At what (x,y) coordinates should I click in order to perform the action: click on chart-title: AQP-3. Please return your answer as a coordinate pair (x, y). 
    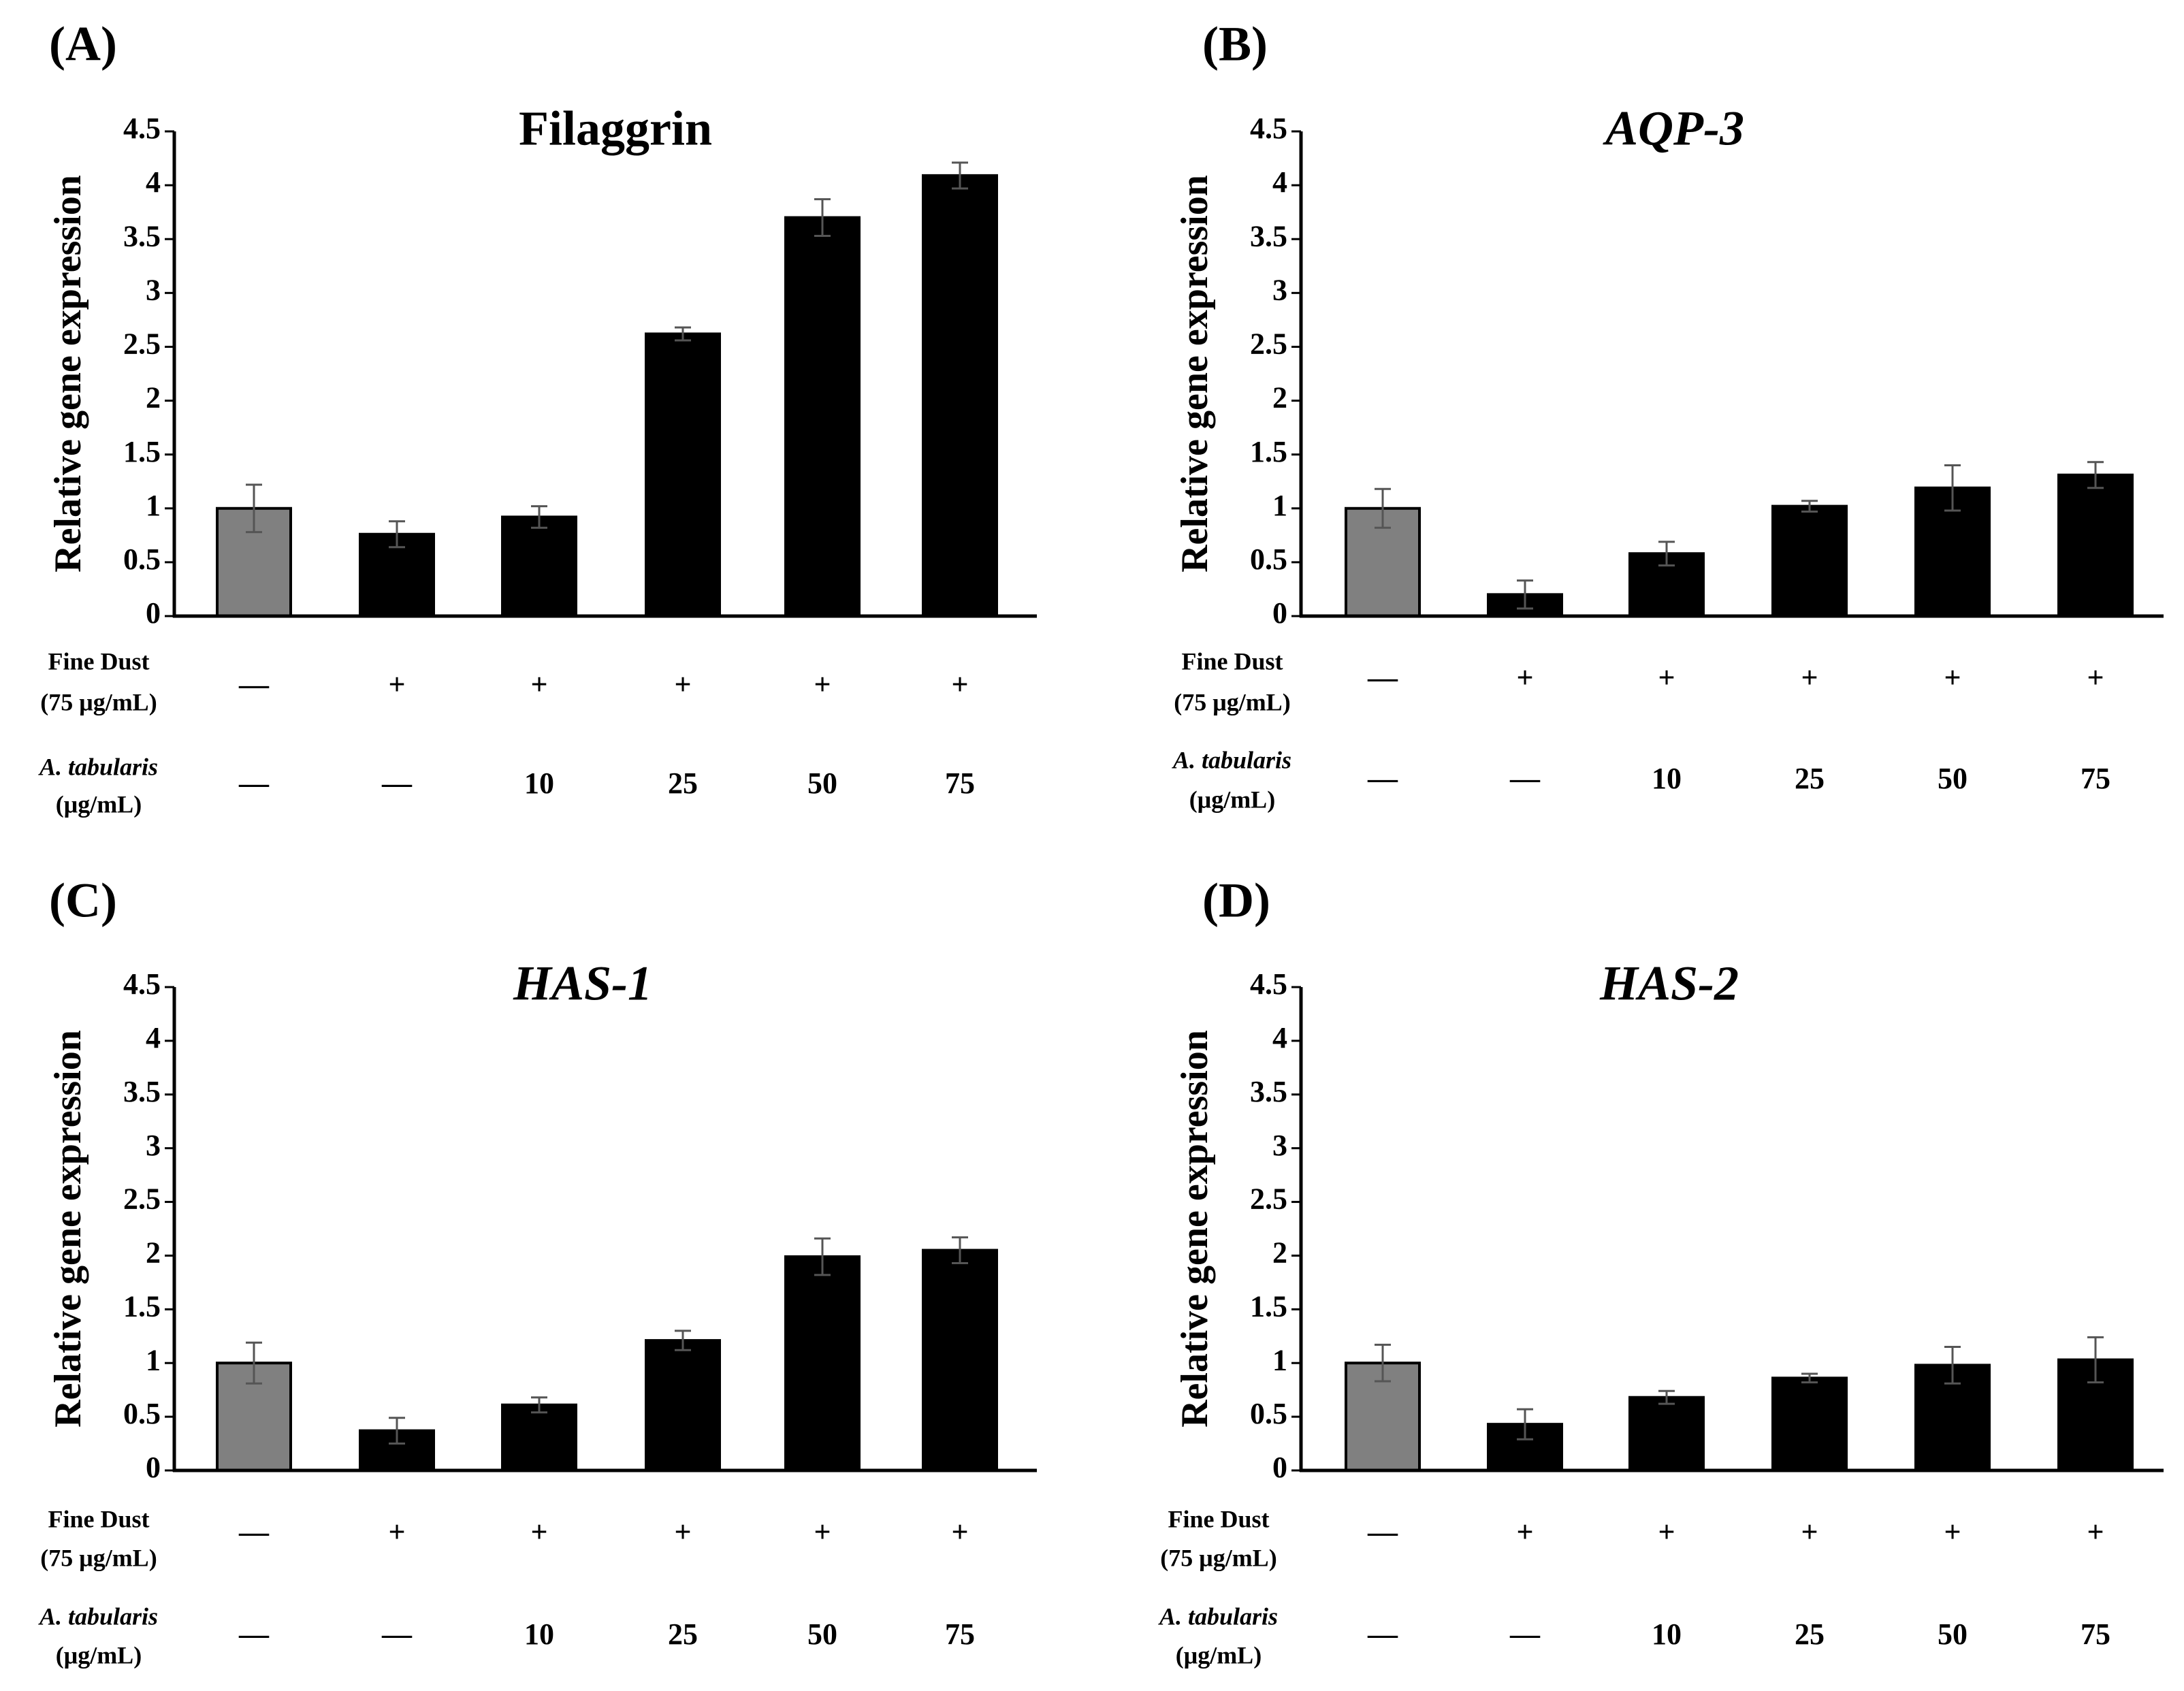
    Looking at the image, I should click on (1674, 128).